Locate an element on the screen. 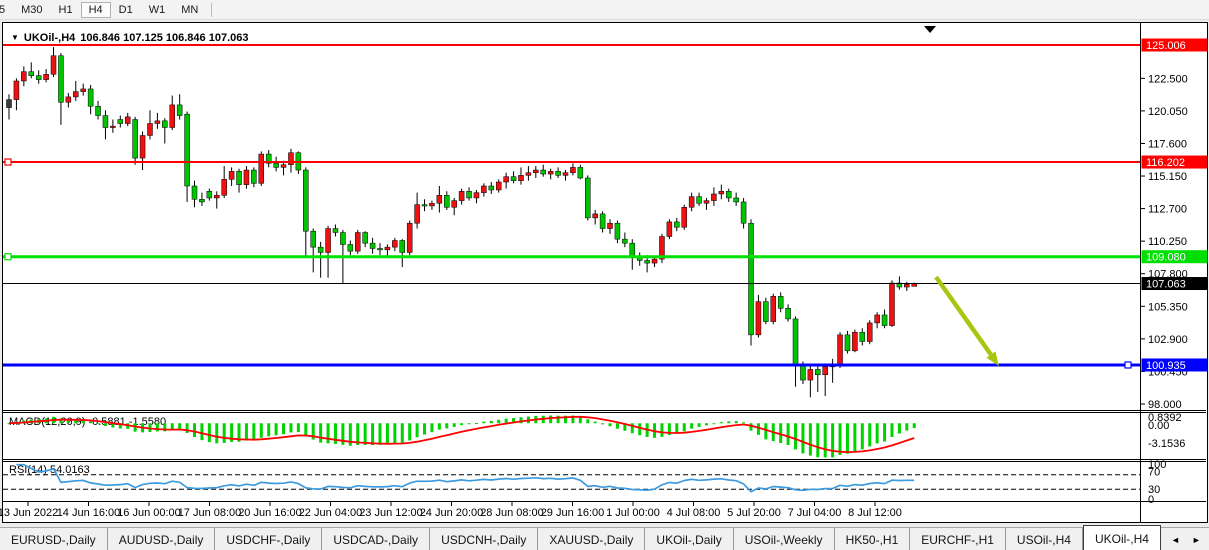 The width and height of the screenshot is (1209, 550). time-tick-label: 14 Jun 16:00 is located at coordinates (89, 513).